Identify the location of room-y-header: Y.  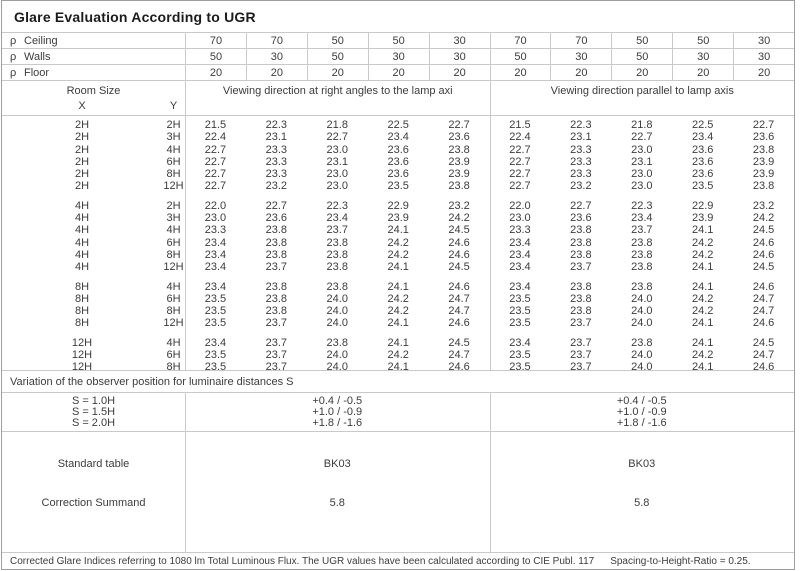
(173, 106).